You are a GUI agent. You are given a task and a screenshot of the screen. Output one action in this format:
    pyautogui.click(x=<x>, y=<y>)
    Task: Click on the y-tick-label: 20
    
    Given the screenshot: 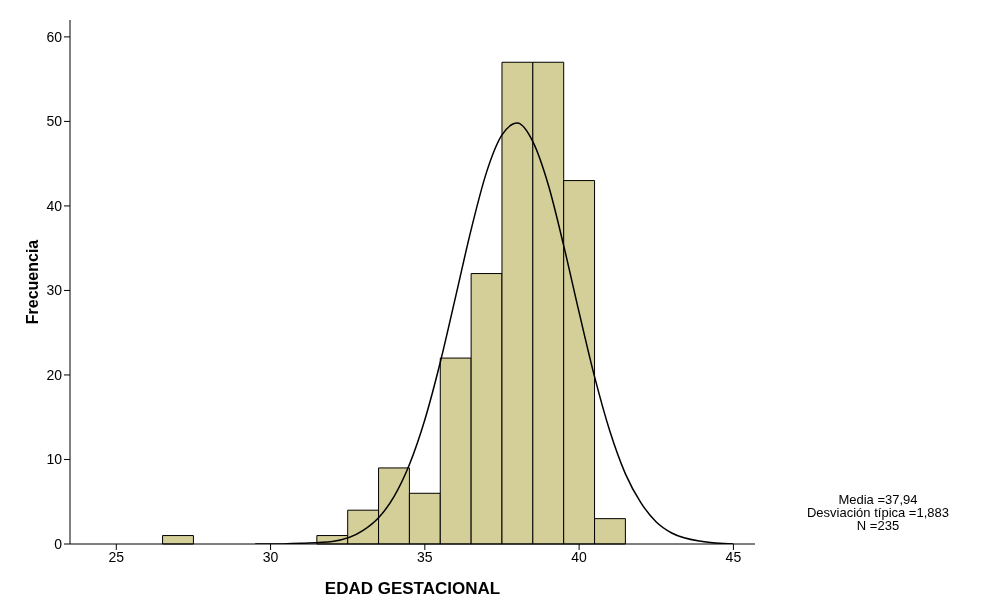 What is the action you would take?
    pyautogui.click(x=54, y=374)
    